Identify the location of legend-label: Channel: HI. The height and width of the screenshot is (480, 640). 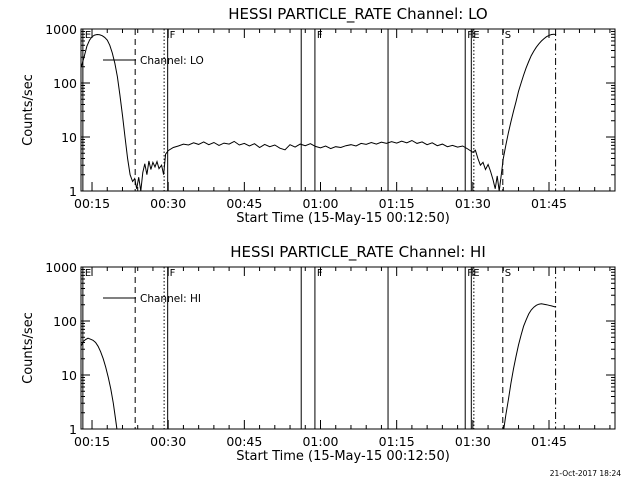
(170, 299).